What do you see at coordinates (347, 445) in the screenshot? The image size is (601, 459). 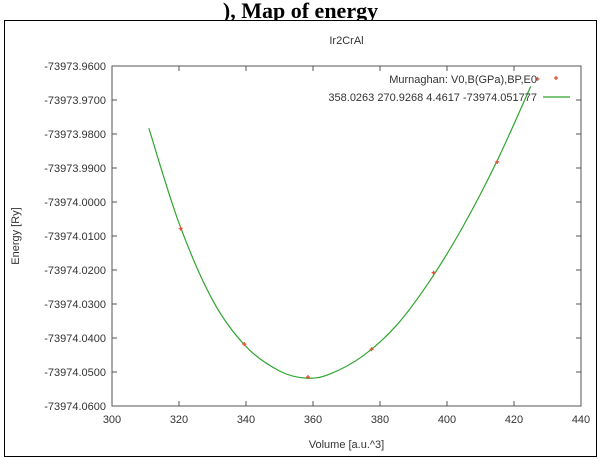 I see `x-axis-label: Volume [a.u.^3]` at bounding box center [347, 445].